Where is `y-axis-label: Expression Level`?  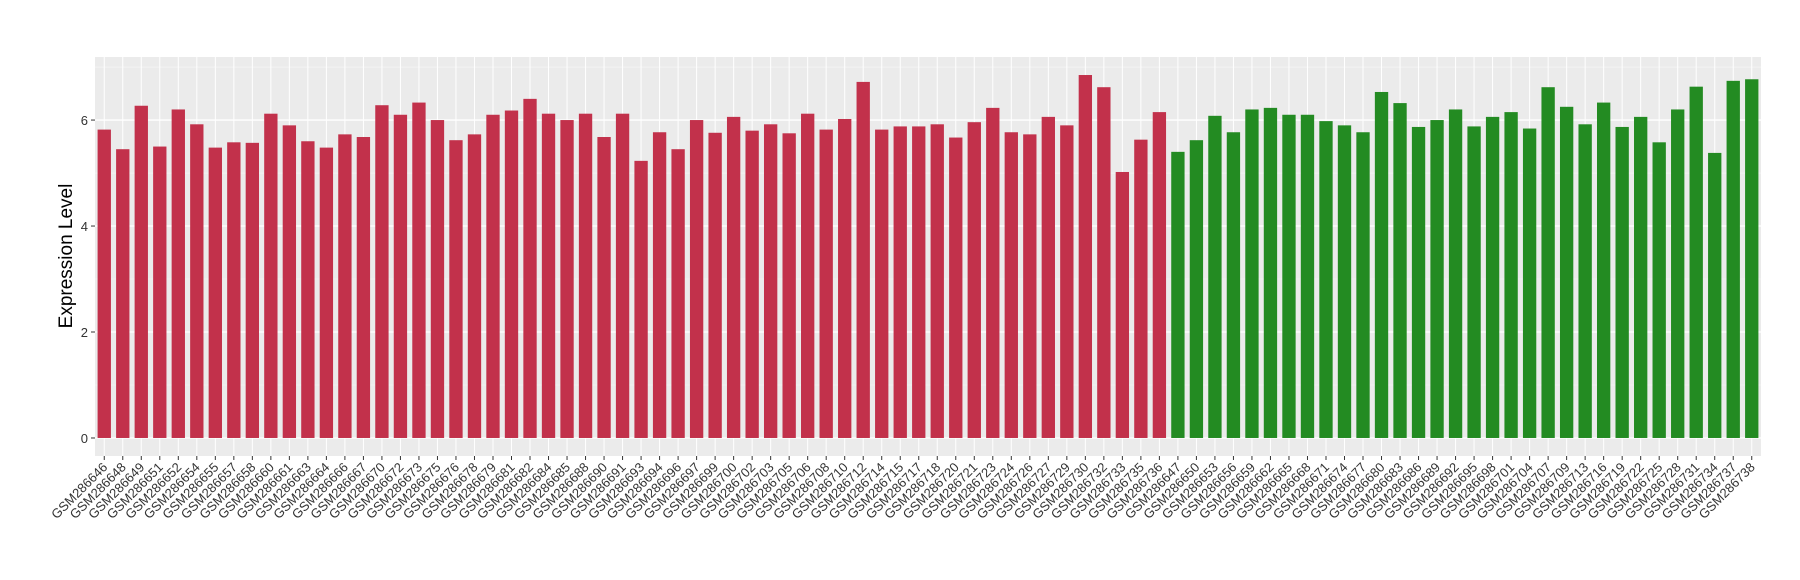 y-axis-label: Expression Level is located at coordinates (66, 256).